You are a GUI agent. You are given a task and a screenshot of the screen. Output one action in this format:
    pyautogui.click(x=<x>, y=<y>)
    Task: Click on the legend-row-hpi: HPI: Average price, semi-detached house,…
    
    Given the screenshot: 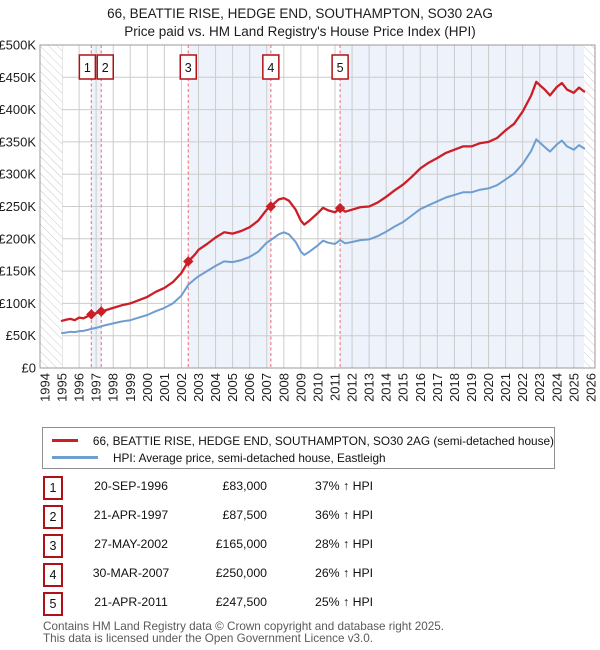 What is the action you would take?
    pyautogui.click(x=298, y=457)
    